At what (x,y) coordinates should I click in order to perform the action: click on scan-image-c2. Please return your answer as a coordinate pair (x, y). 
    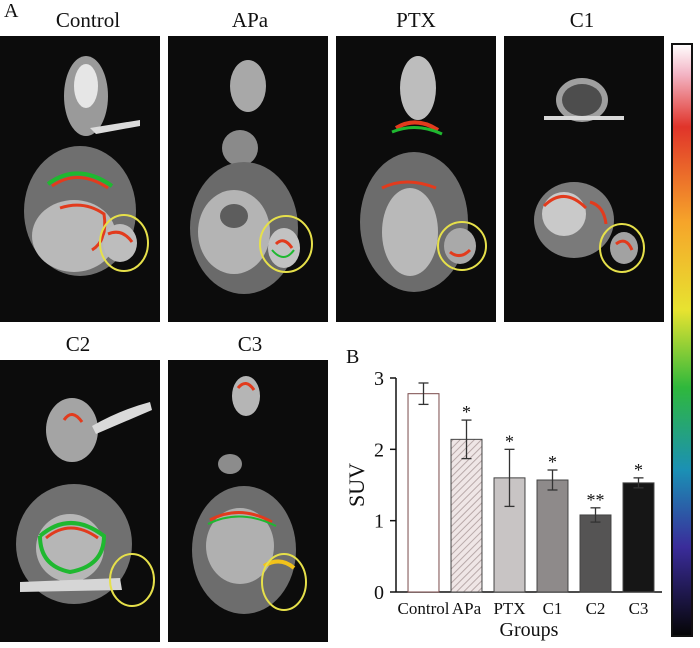
    Looking at the image, I should click on (80, 501).